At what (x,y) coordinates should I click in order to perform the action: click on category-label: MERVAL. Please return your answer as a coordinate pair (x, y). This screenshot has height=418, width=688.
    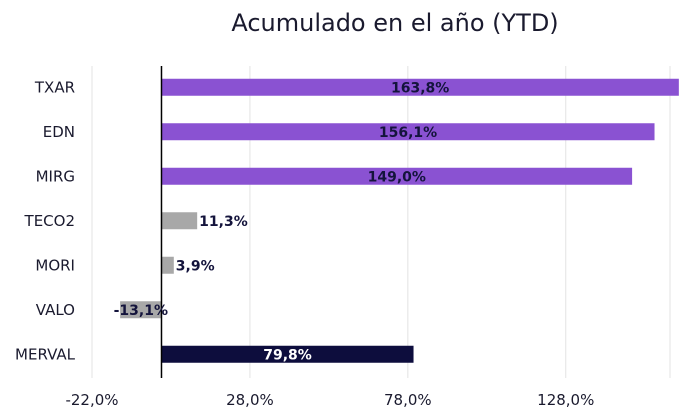
    Looking at the image, I should click on (45, 354).